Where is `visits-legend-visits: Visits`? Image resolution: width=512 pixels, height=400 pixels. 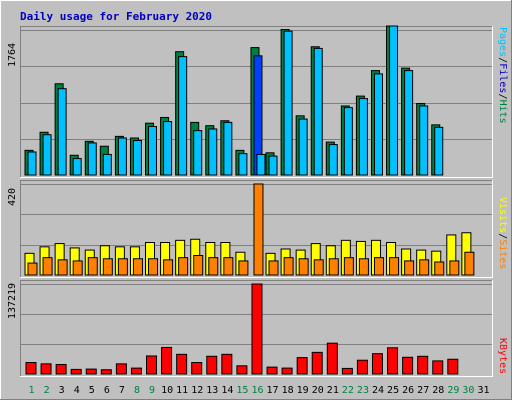 visits-legend-visits: Visits is located at coordinates (502, 215).